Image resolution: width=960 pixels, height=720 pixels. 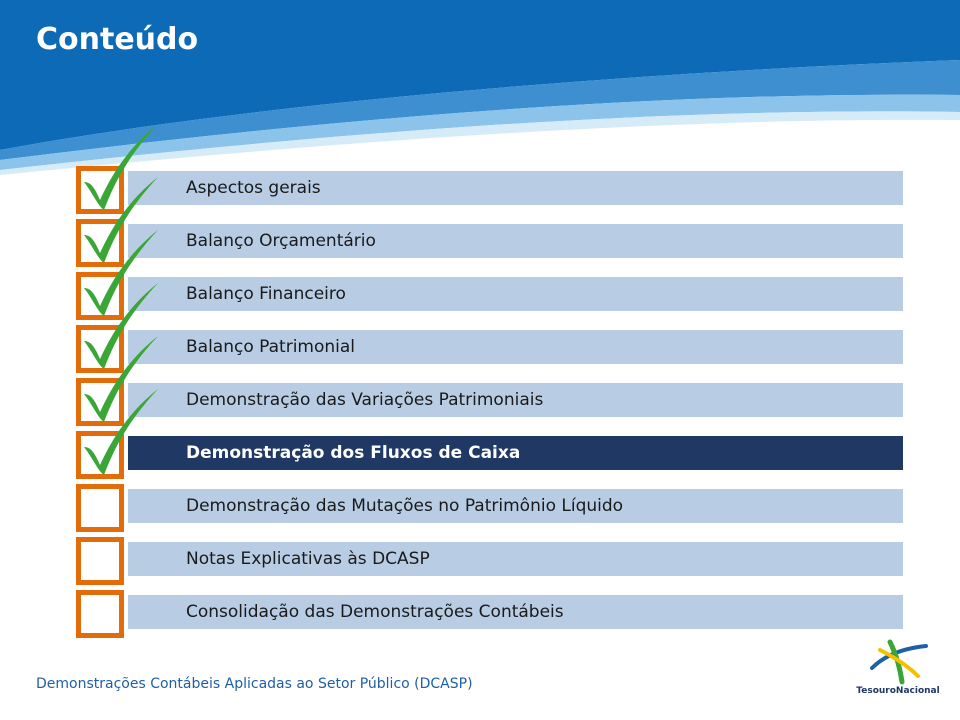 I want to click on list-item: Balanço Patrimonial, so click(x=490, y=328).